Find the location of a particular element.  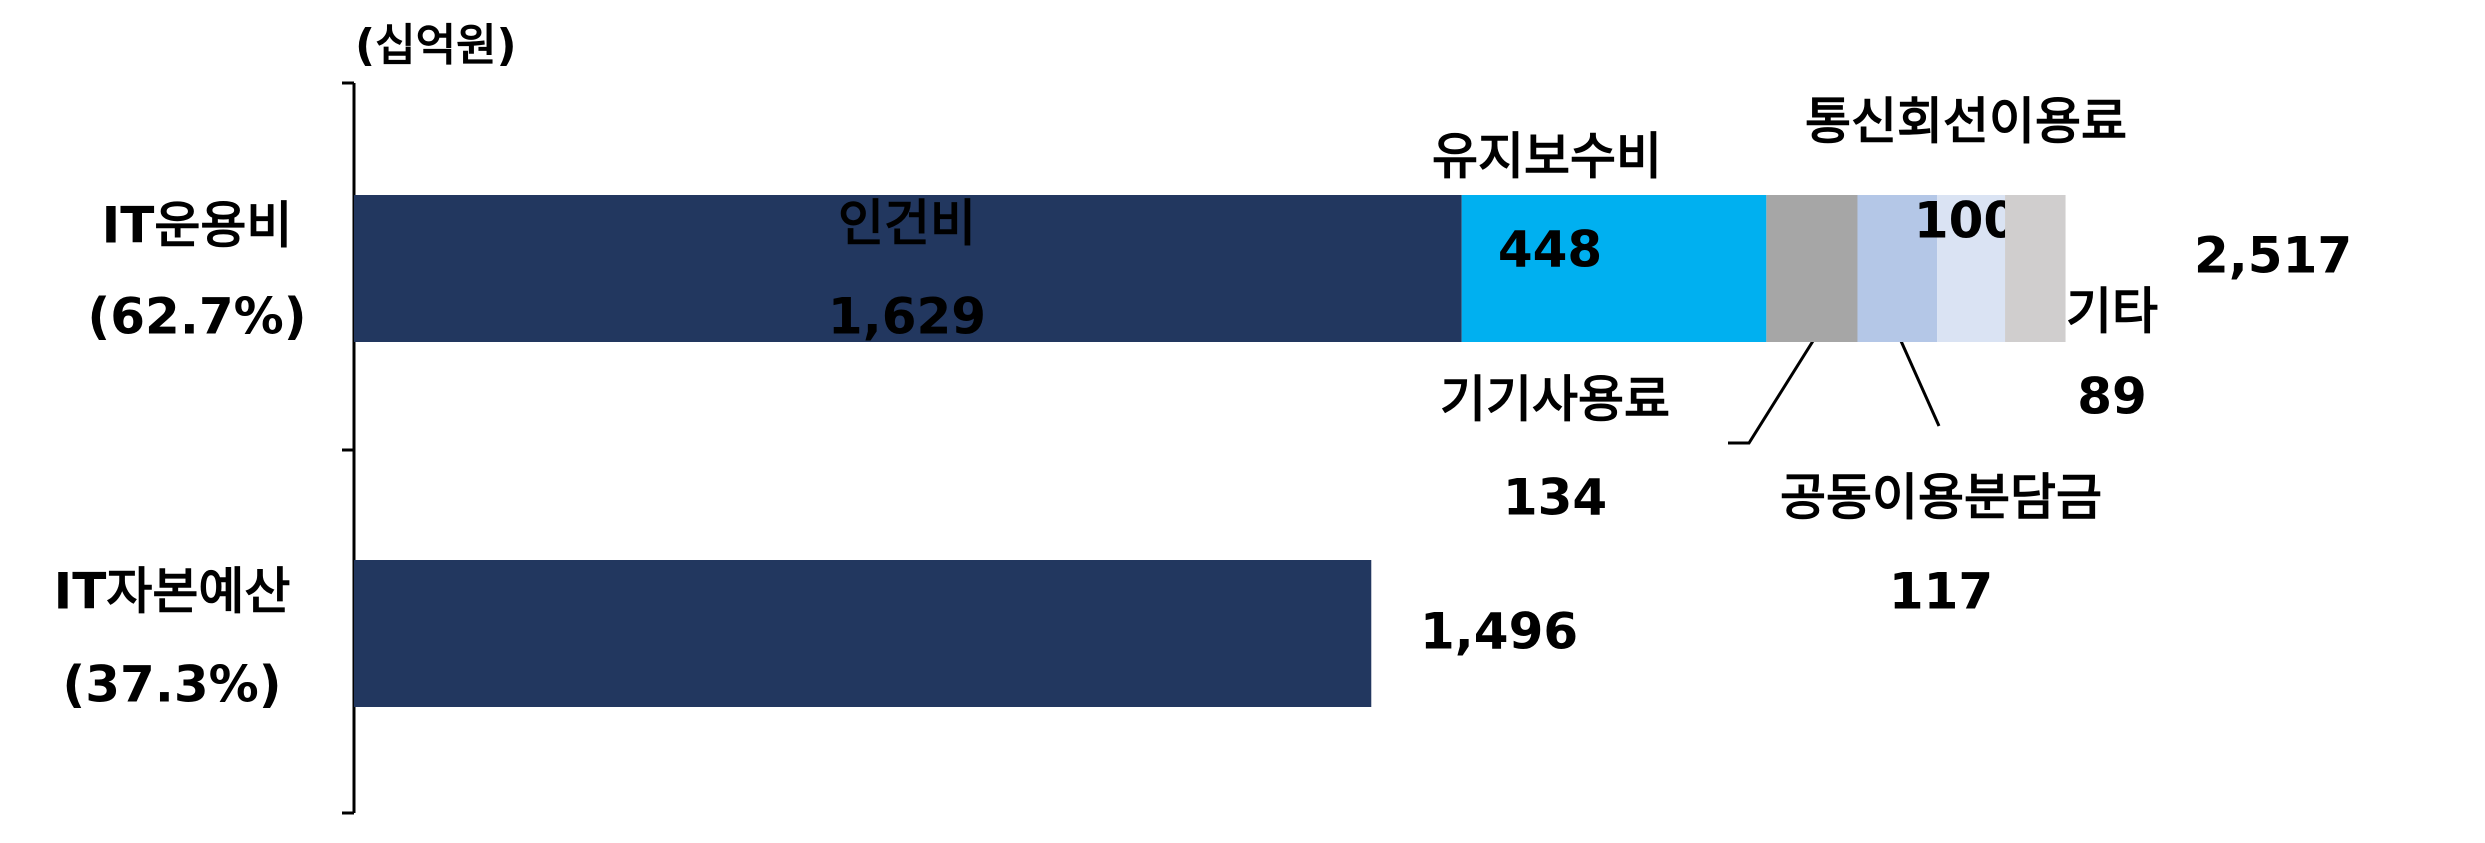

category-label: IT자본예산 is located at coordinates (172, 592).